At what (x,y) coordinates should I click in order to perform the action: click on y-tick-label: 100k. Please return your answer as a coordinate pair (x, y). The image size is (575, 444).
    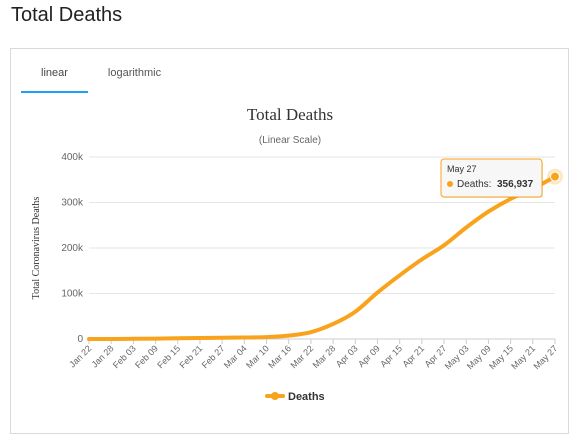
    Looking at the image, I should click on (72, 294).